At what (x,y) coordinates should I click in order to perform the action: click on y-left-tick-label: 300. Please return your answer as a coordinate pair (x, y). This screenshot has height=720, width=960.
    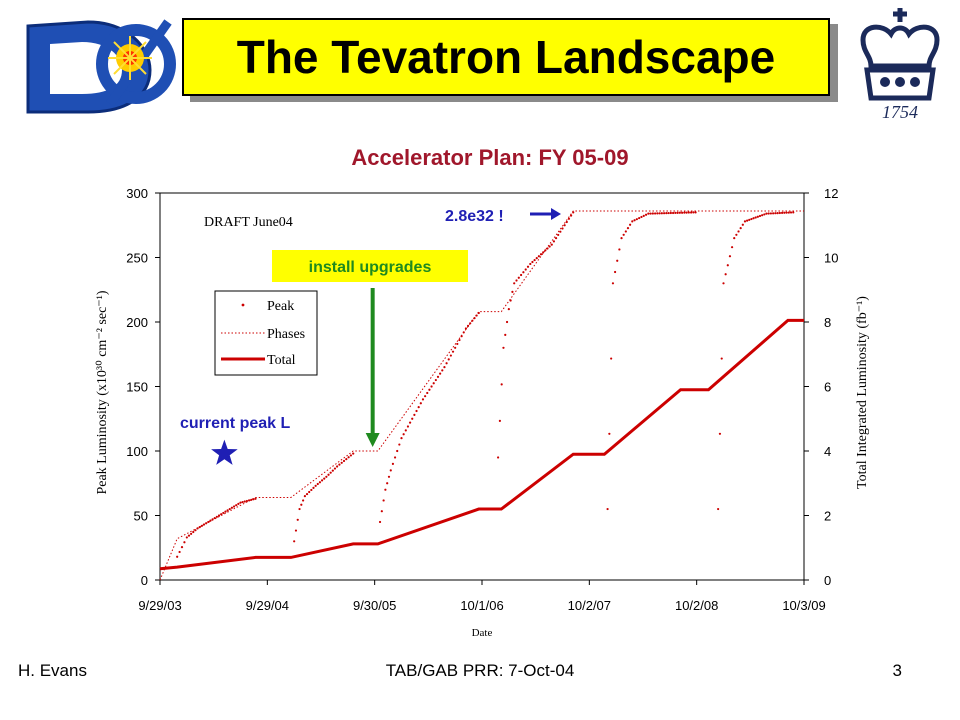
    Looking at the image, I should click on (137, 193).